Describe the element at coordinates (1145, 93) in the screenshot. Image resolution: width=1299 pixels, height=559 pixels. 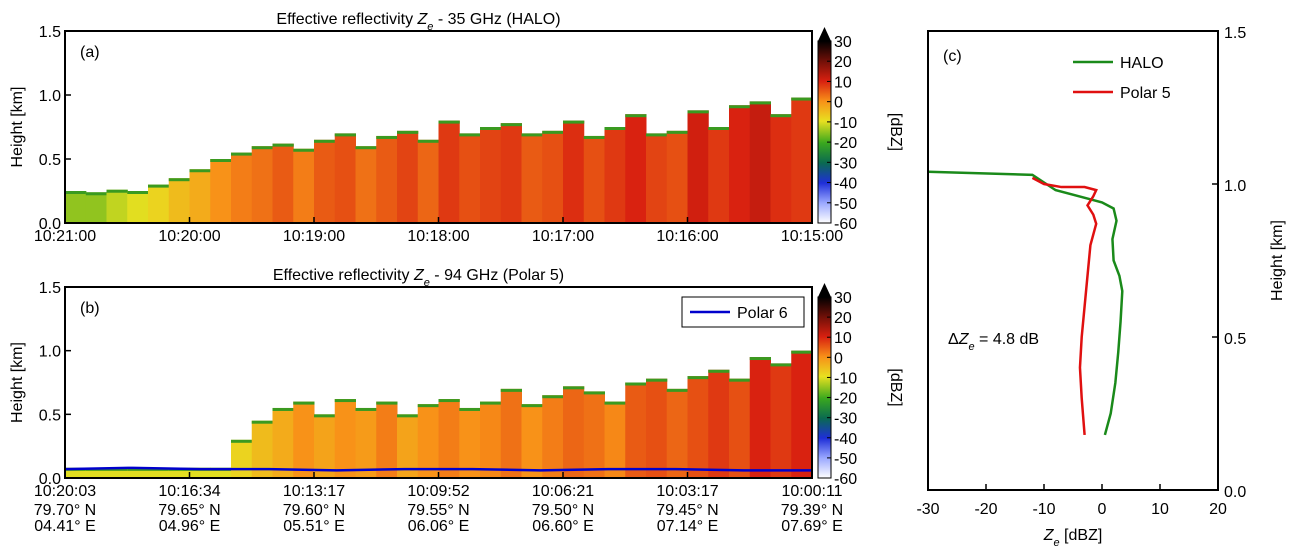
I see `legend-label: Polar 5` at that location.